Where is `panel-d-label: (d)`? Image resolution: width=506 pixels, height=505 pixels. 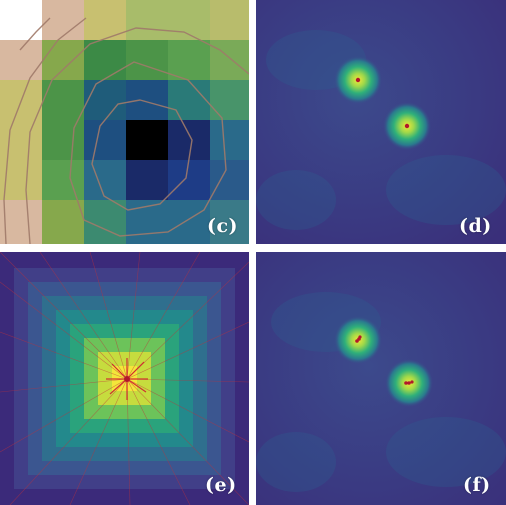 panel-d-label: (d) is located at coordinates (475, 226).